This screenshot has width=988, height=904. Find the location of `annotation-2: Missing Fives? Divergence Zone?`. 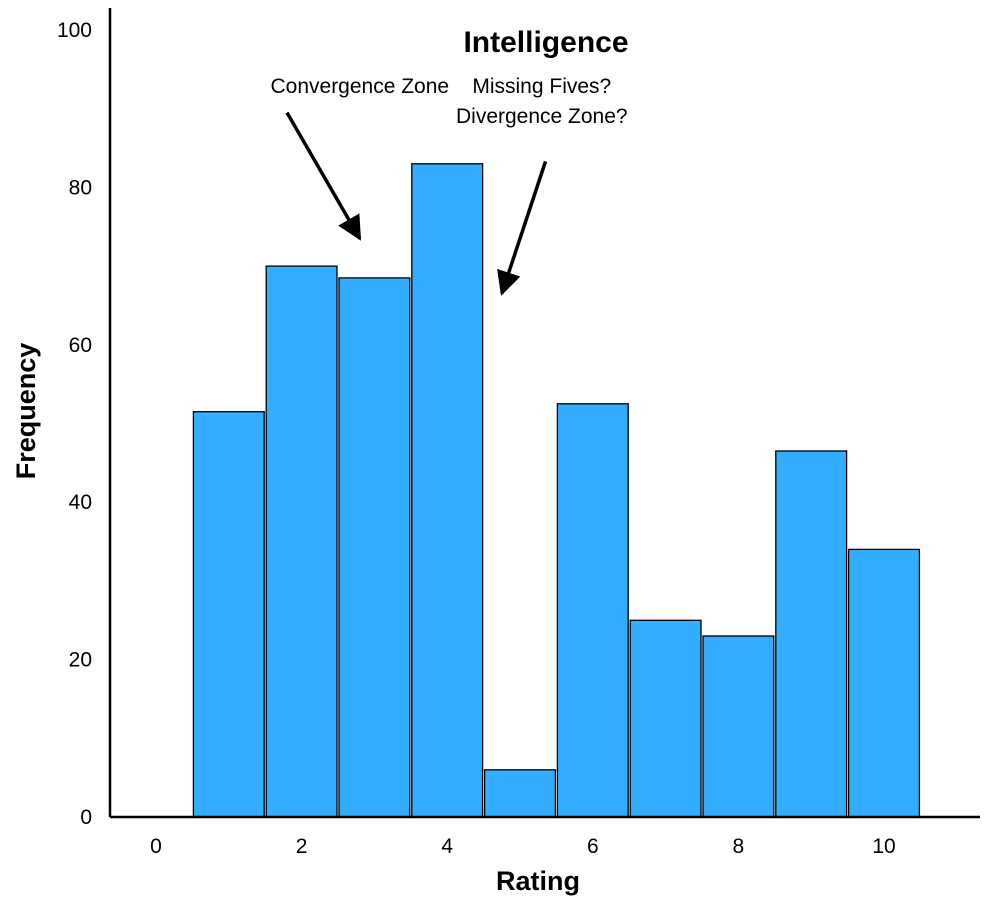

annotation-2: Missing Fives? Divergence Zone? is located at coordinates (542, 185).